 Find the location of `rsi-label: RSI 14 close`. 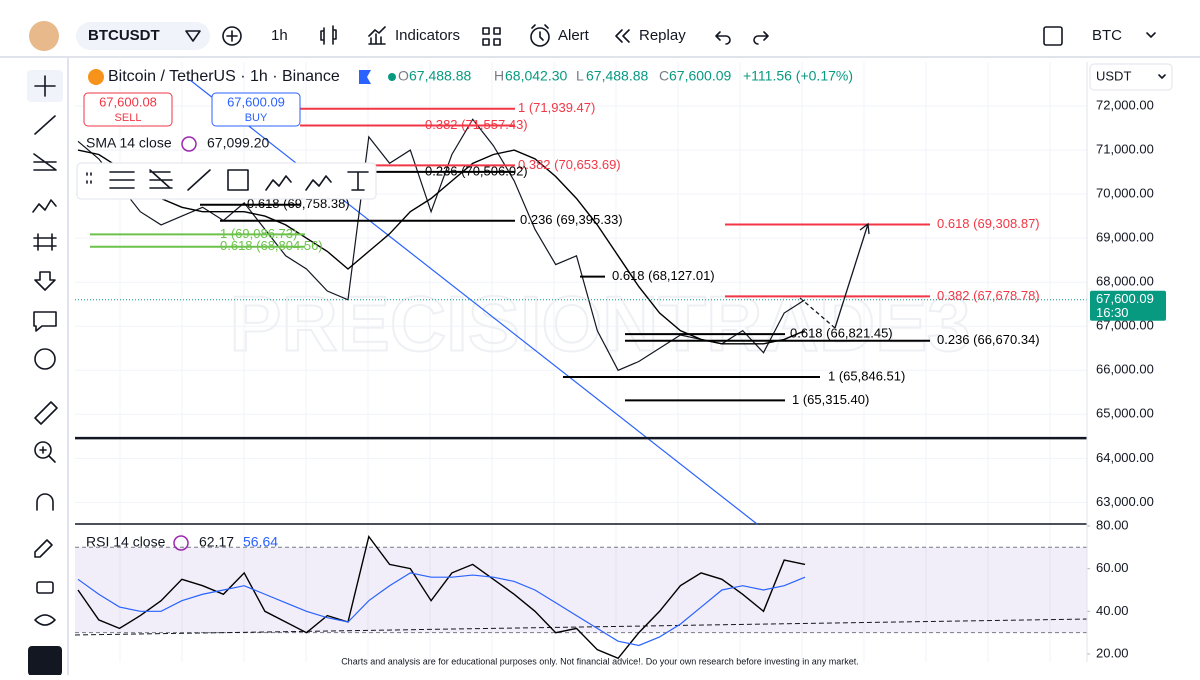

rsi-label: RSI 14 close is located at coordinates (126, 542).